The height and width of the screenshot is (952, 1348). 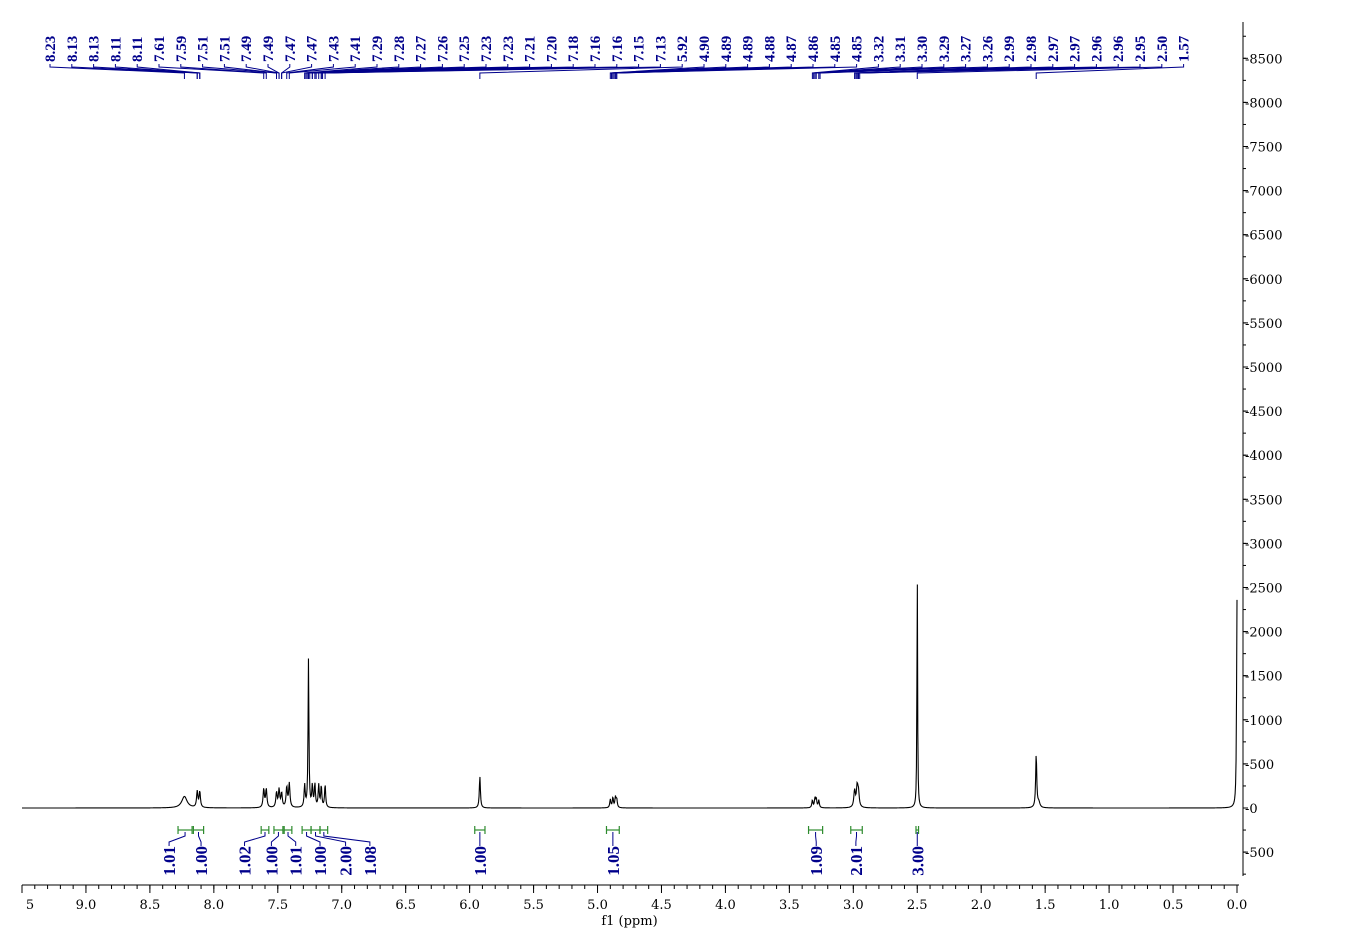 I want to click on peak-label: 2.97, so click(x=1054, y=48).